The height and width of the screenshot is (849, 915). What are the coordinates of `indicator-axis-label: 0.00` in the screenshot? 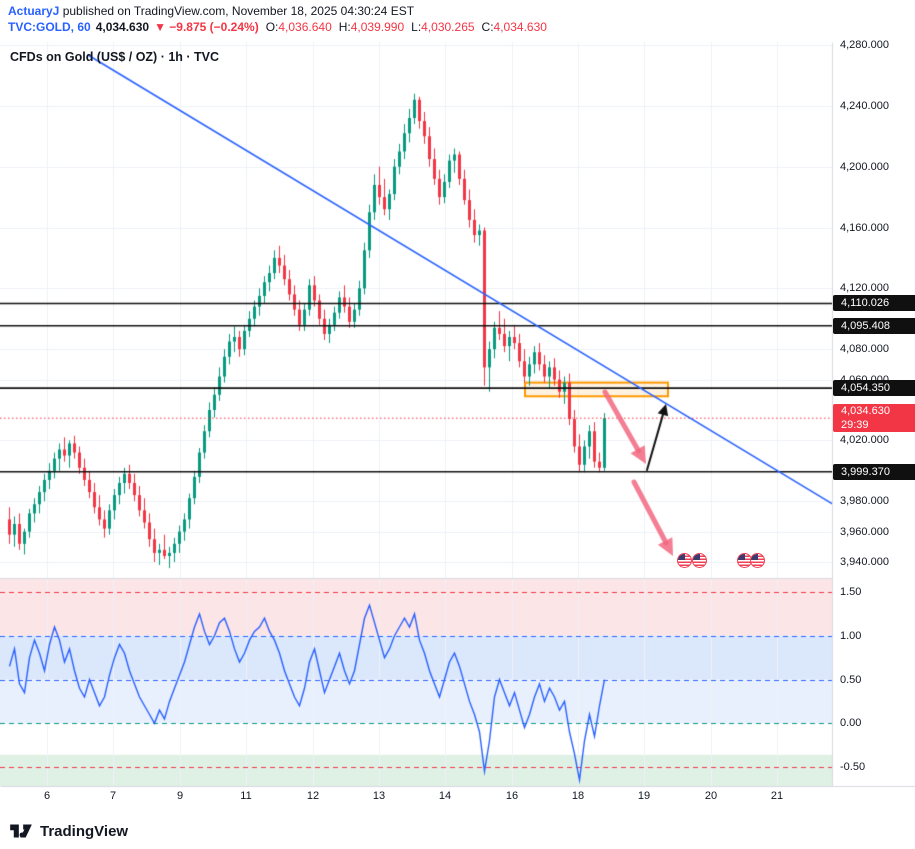 It's located at (851, 723).